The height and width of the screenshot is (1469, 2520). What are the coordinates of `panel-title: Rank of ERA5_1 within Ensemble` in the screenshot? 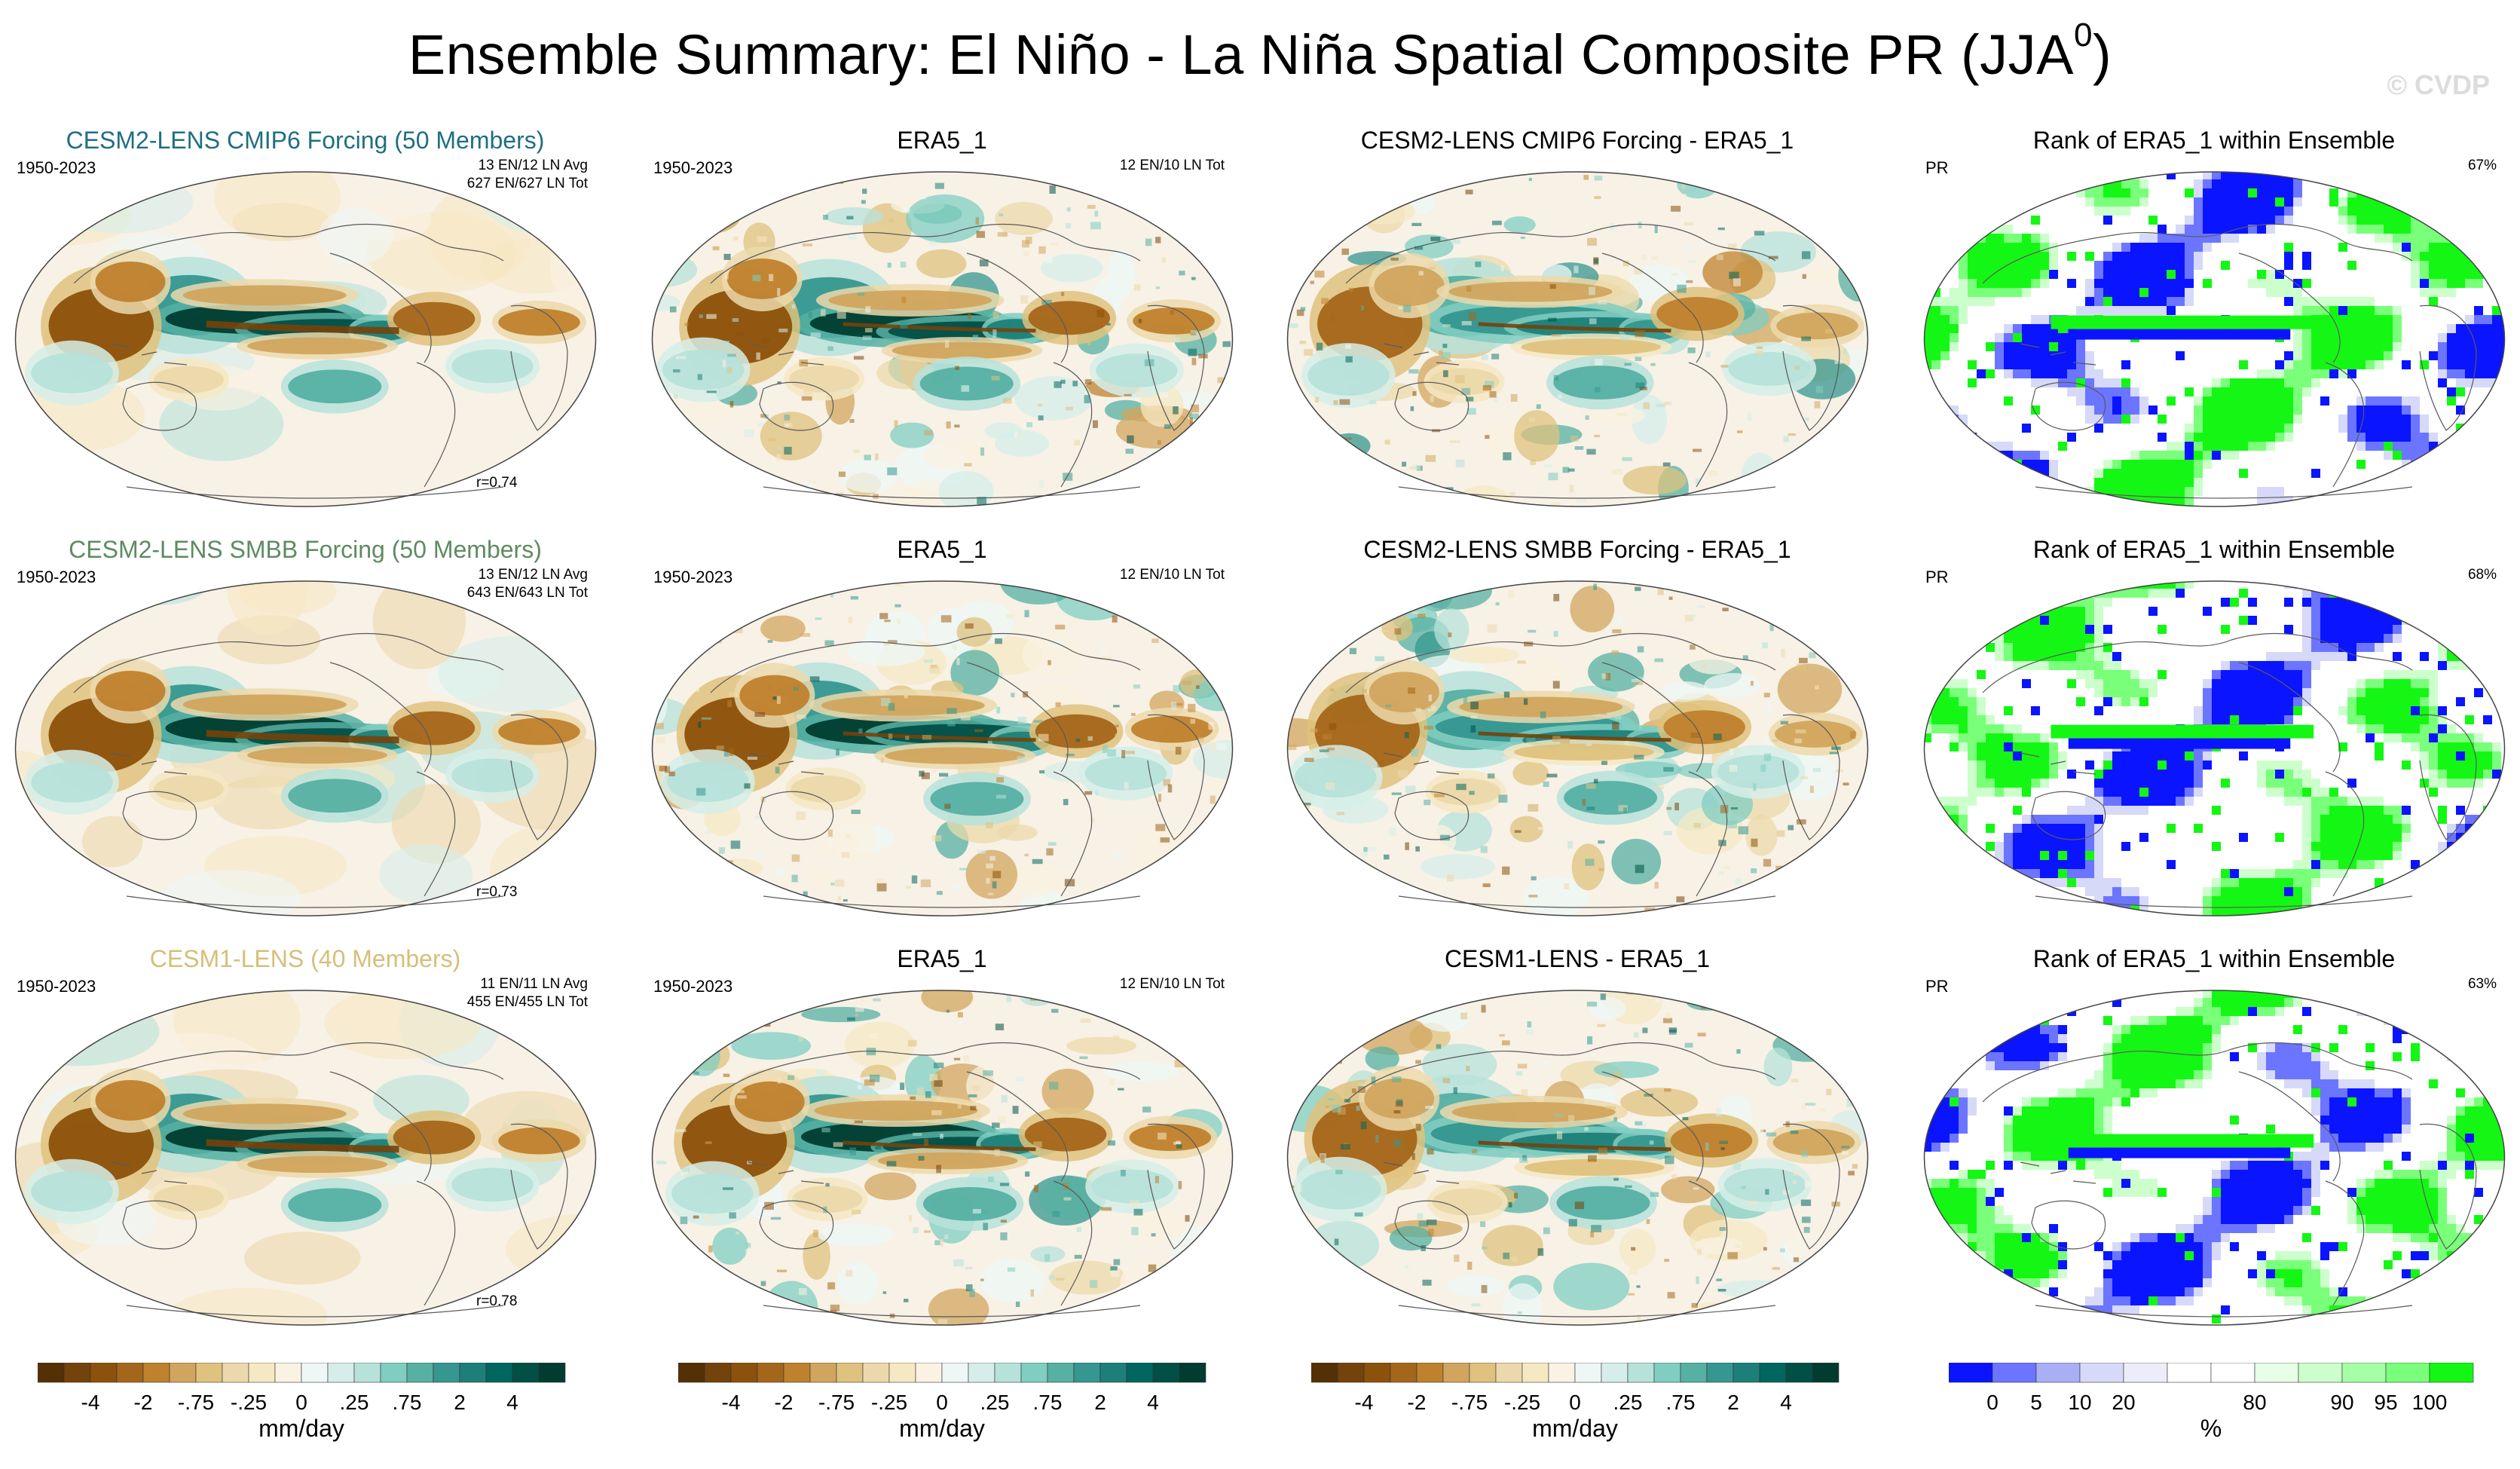 It's located at (2214, 549).